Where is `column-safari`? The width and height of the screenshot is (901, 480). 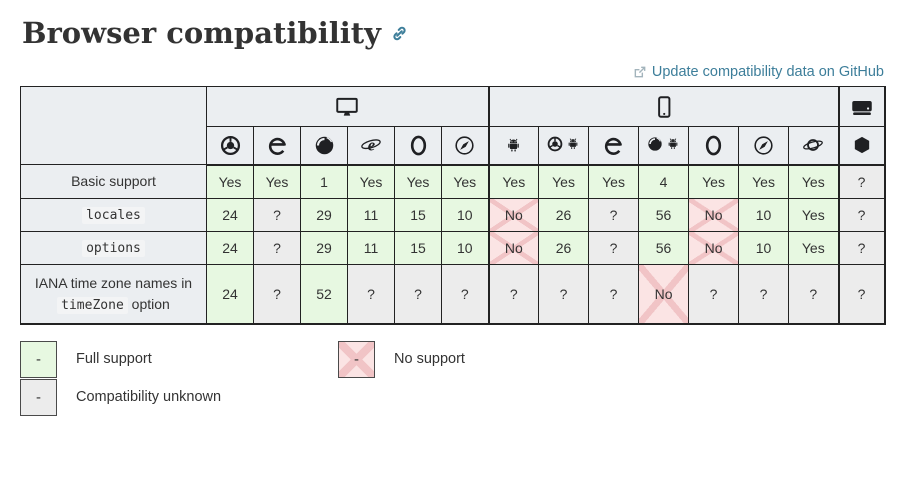
column-safari is located at coordinates (465, 146).